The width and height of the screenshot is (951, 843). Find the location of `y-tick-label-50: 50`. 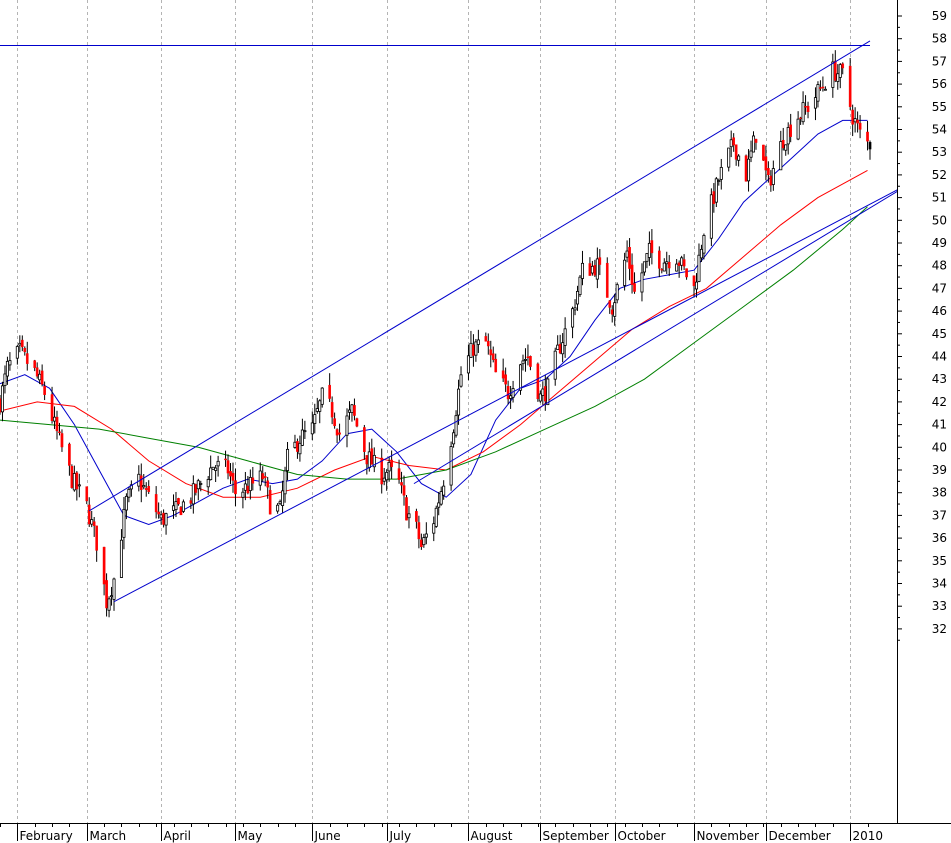

y-tick-label-50: 50 is located at coordinates (939, 220).